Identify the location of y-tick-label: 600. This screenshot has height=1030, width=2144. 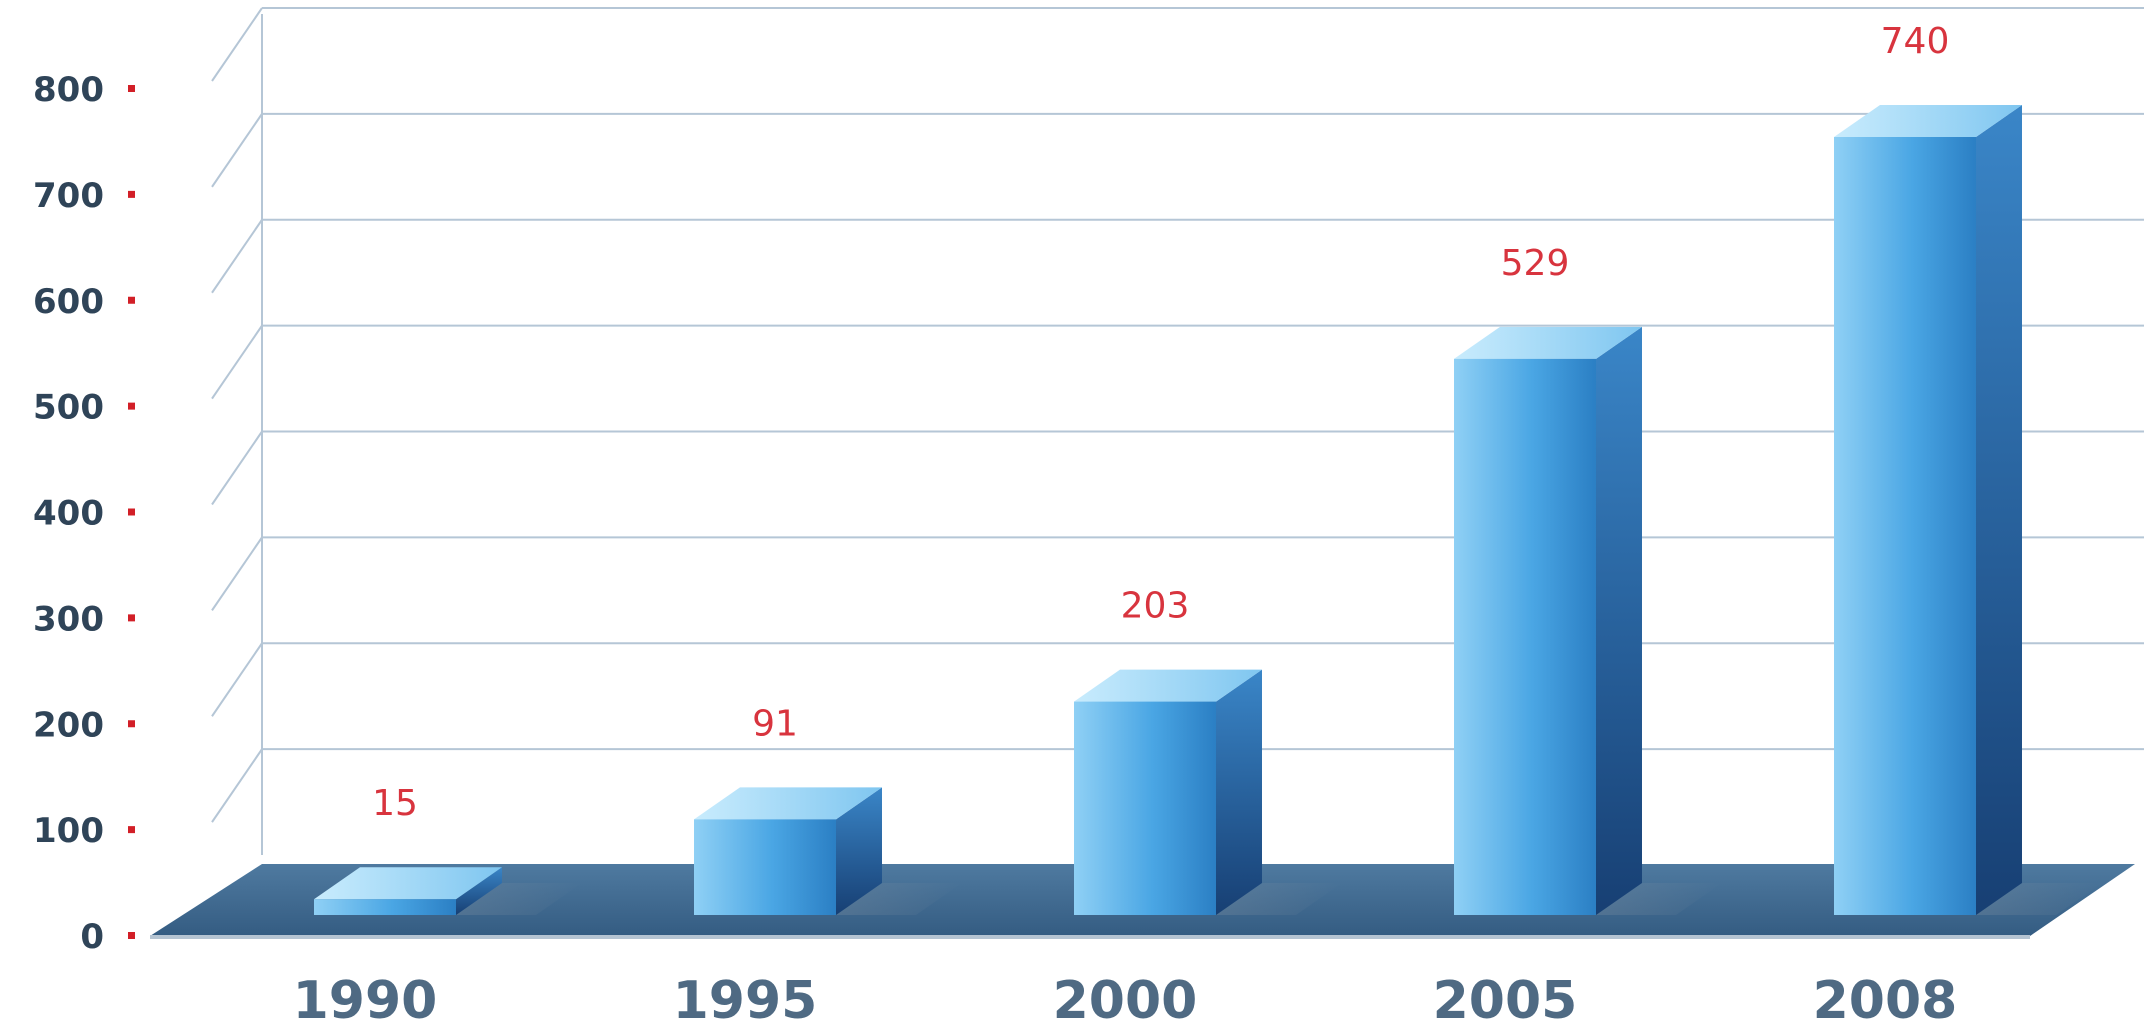
(68, 302).